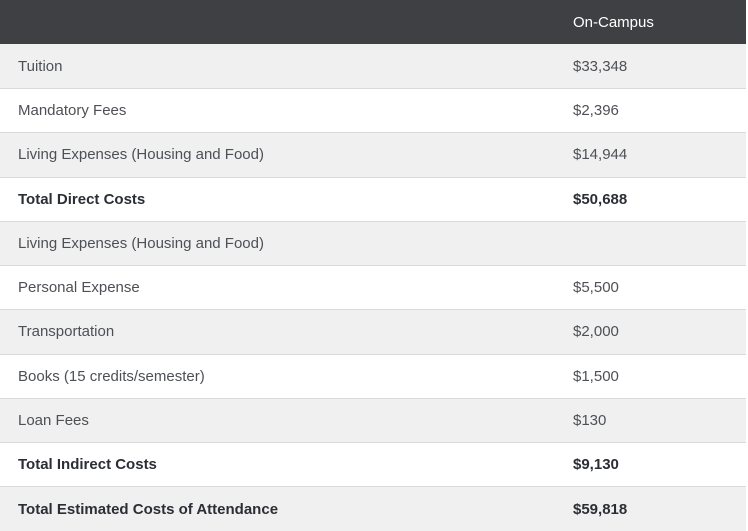 The width and height of the screenshot is (748, 531). I want to click on table-row: Books (15 credits/semester) $1,500, so click(373, 376).